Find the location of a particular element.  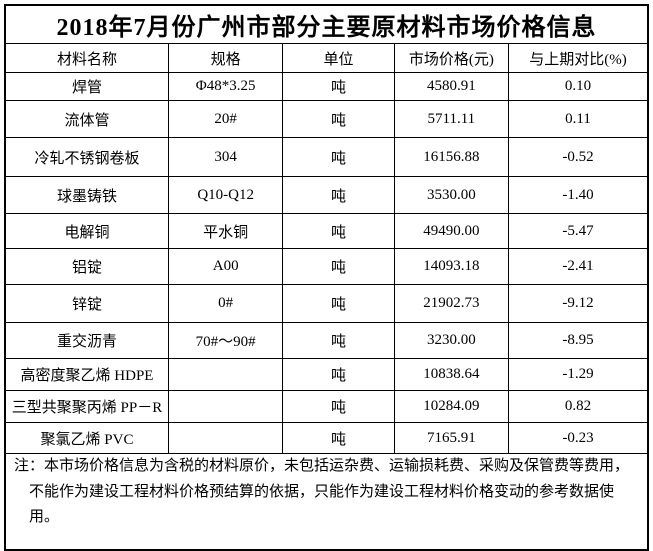

cell-change: -9.12 is located at coordinates (578, 303).